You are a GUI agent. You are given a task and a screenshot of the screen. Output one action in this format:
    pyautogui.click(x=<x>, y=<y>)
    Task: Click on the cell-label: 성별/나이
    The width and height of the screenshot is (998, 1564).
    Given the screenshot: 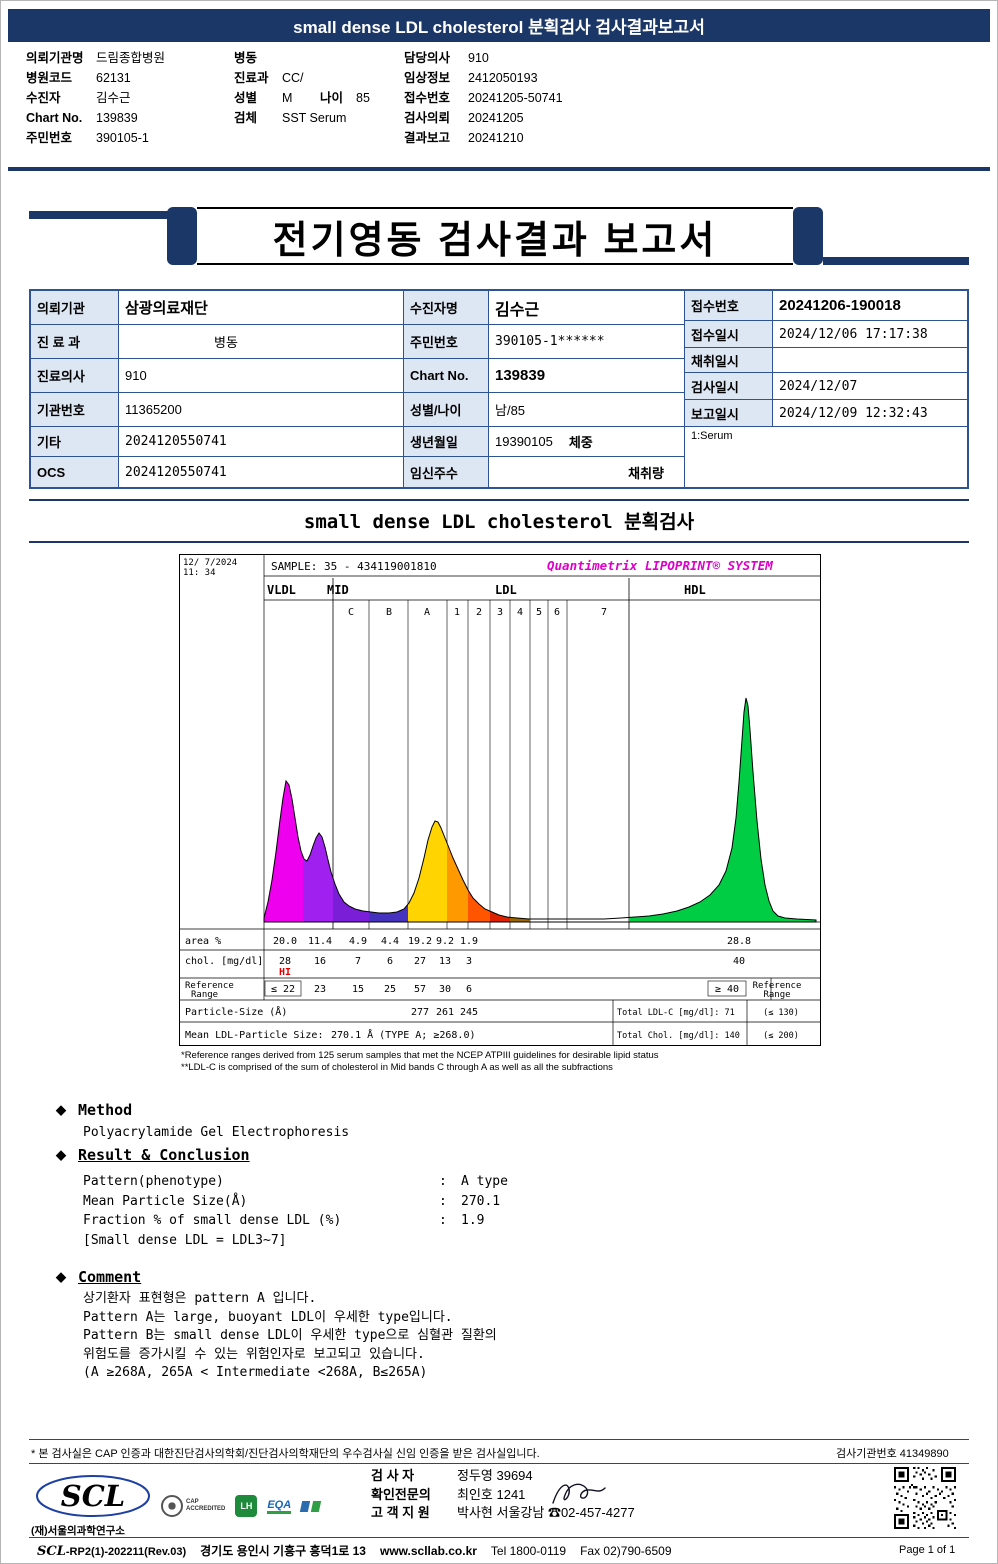 What is the action you would take?
    pyautogui.click(x=446, y=410)
    